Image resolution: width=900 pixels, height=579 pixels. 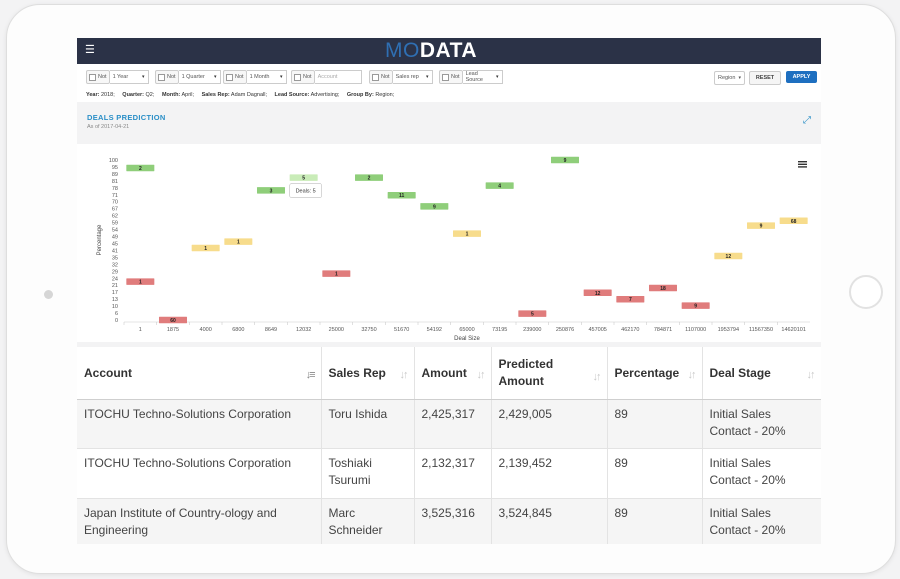 What do you see at coordinates (532, 315) in the screenshot?
I see `deal-point-label: 5` at bounding box center [532, 315].